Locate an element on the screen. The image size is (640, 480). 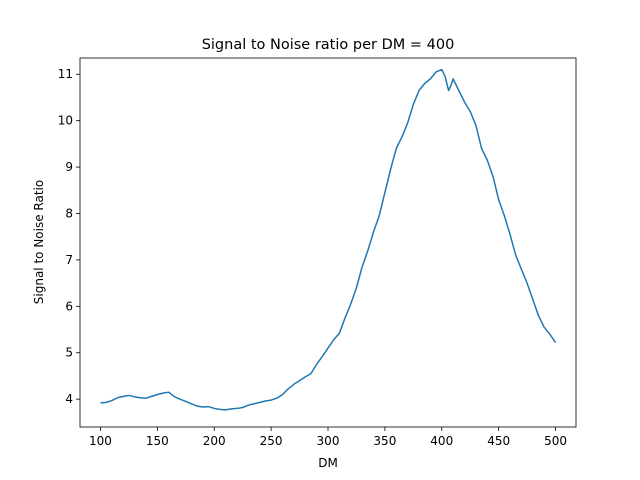
x-axis-ticks: 100 150 200 250 300 350 400 450 500 is located at coordinates (328, 437).